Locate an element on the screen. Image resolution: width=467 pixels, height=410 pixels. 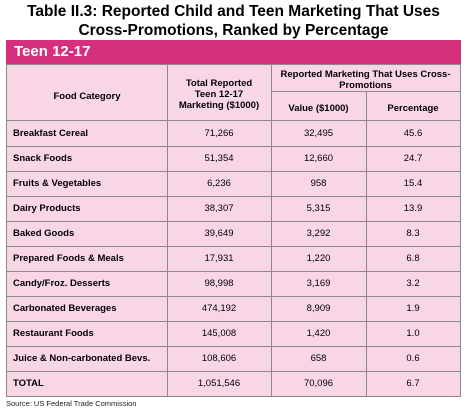
row-total: 71,266 is located at coordinates (219, 133).